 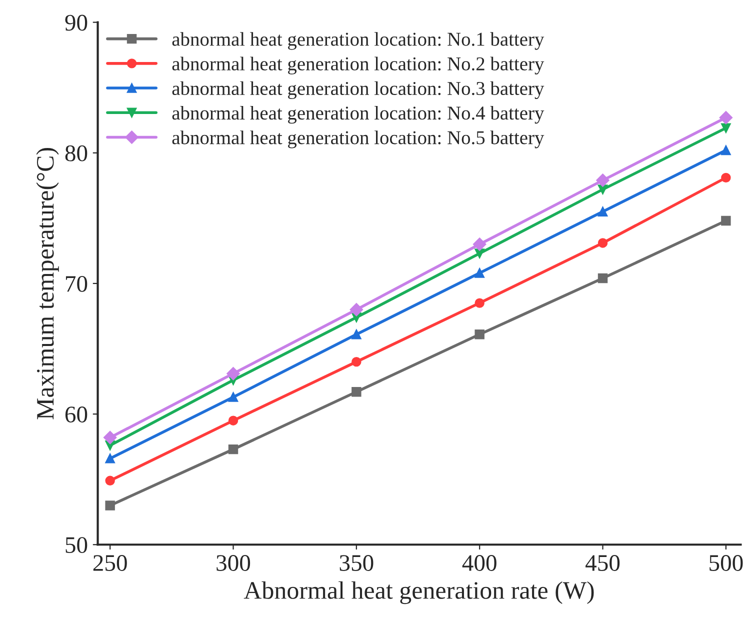 What do you see at coordinates (233, 563) in the screenshot?
I see `x-tick-label: 300` at bounding box center [233, 563].